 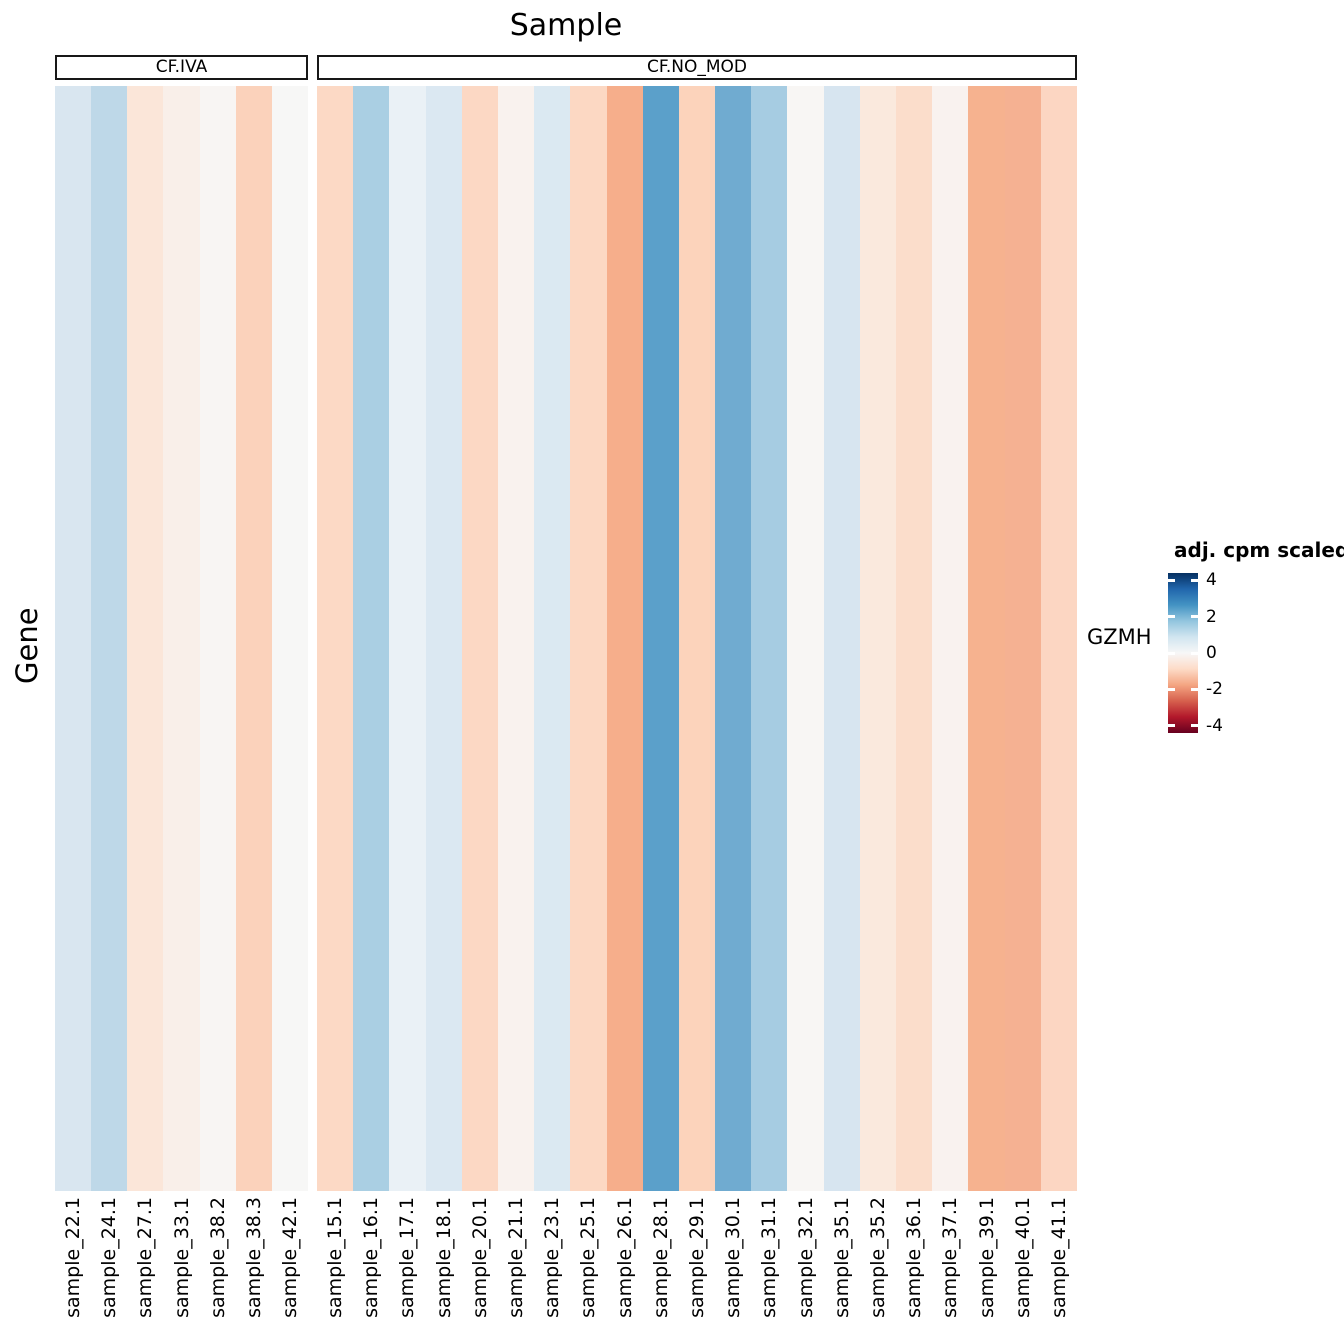 What do you see at coordinates (986, 1257) in the screenshot?
I see `x-tick-label: sample_39.1` at bounding box center [986, 1257].